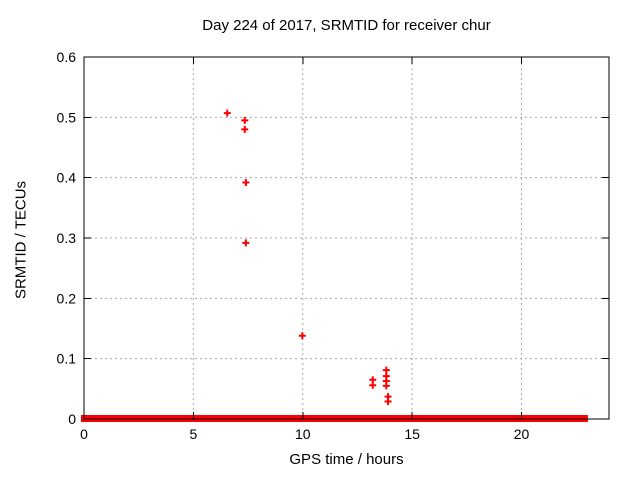 The height and width of the screenshot is (480, 640). What do you see at coordinates (303, 434) in the screenshot?
I see `x-tick-label: 10` at bounding box center [303, 434].